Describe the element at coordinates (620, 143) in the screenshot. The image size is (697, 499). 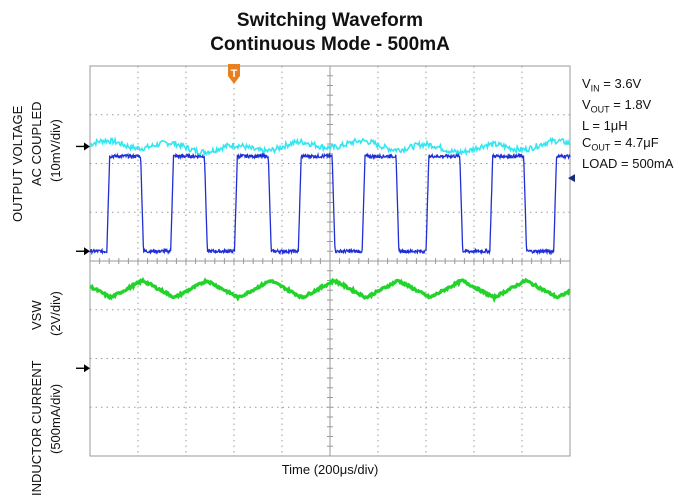
I see `param-cout: COUT = 4.7μF` at that location.